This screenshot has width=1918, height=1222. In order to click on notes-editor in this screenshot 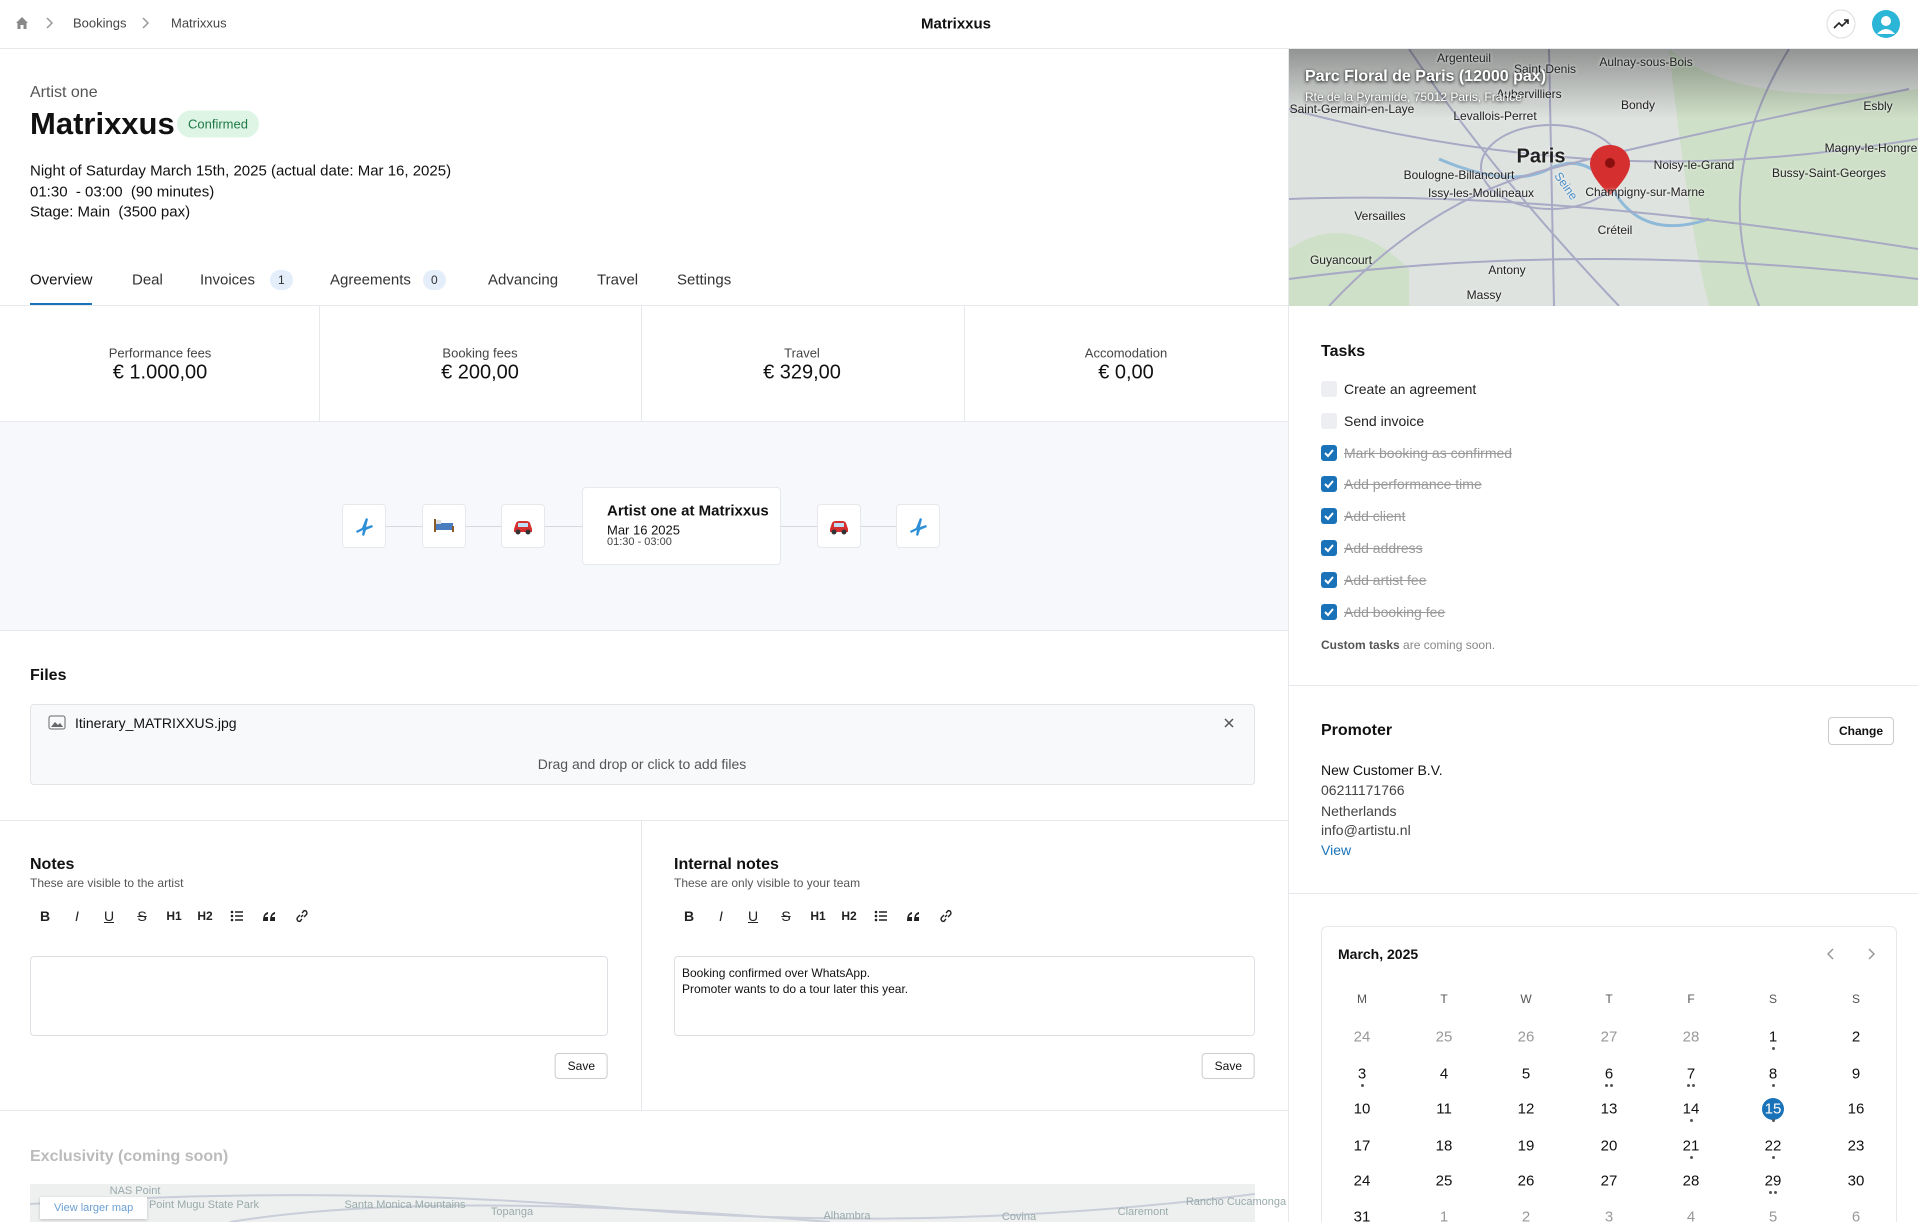, I will do `click(319, 996)`.